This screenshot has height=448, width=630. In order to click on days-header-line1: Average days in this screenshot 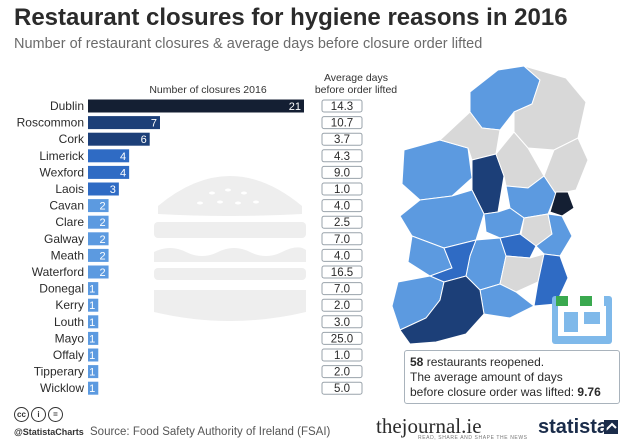, I will do `click(355, 78)`.